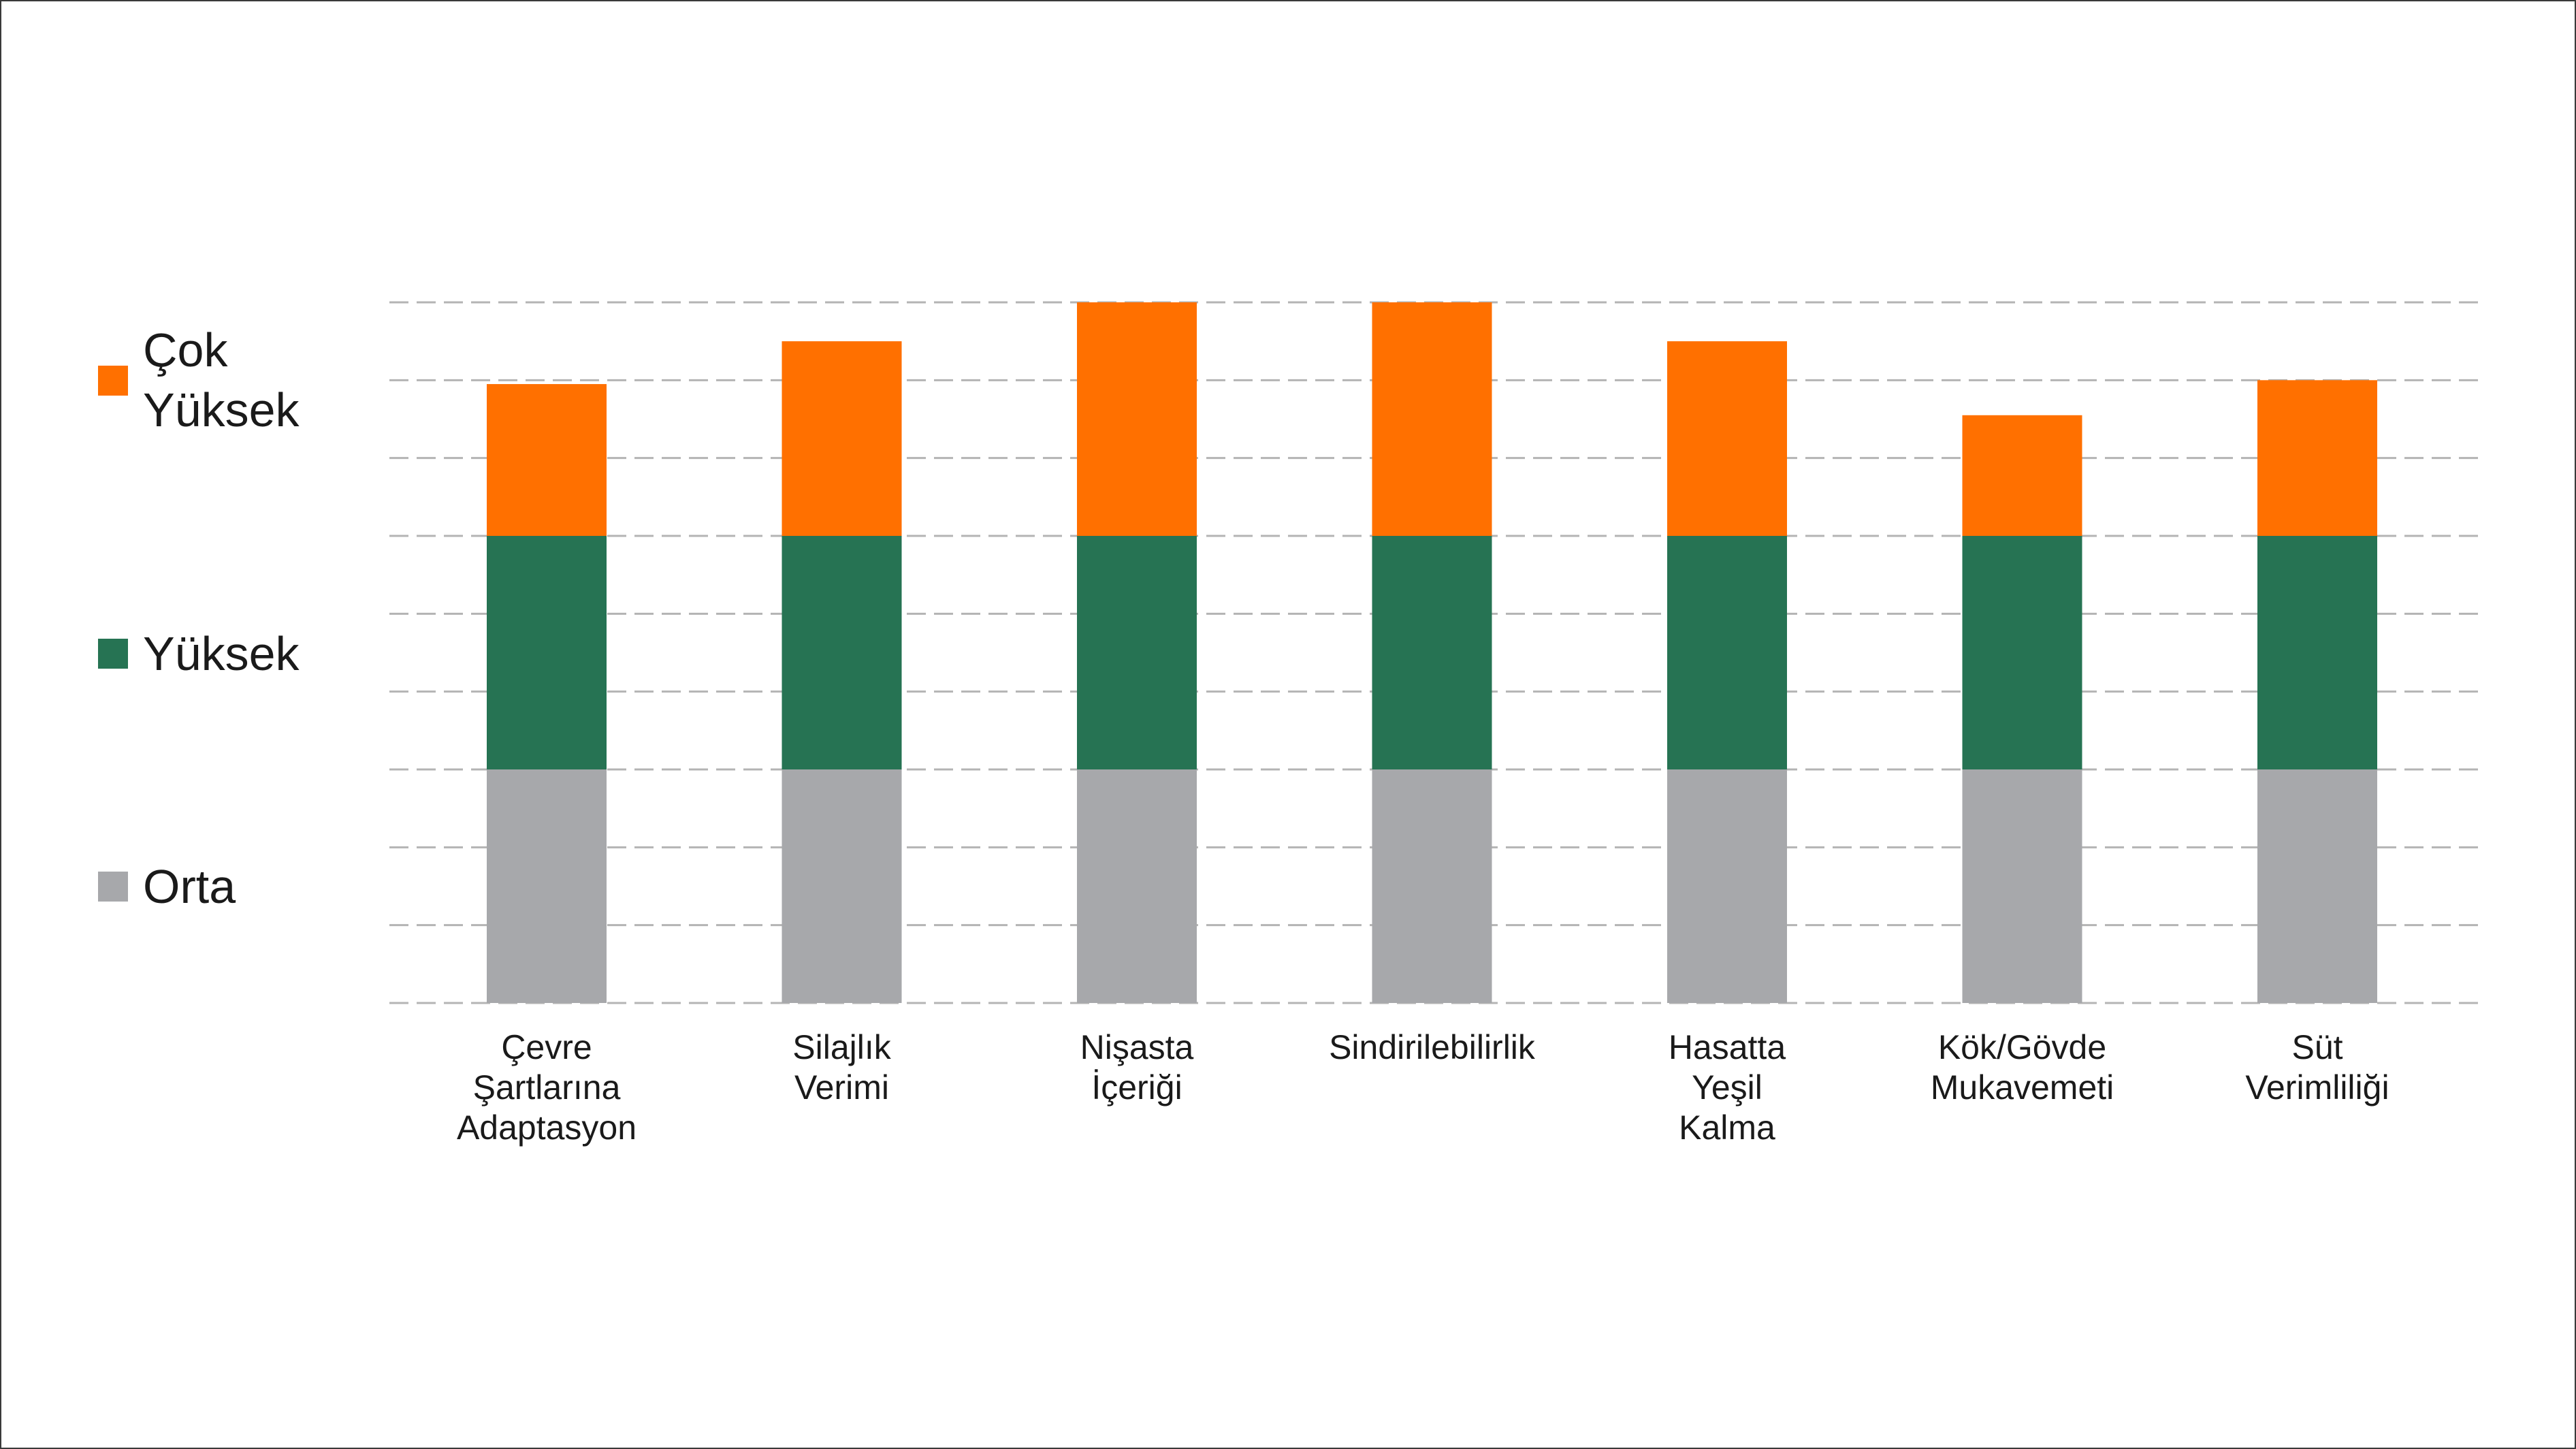 The image size is (2576, 1449). What do you see at coordinates (1137, 1067) in the screenshot?
I see `x-tick-label: Nişasta İçeriği` at bounding box center [1137, 1067].